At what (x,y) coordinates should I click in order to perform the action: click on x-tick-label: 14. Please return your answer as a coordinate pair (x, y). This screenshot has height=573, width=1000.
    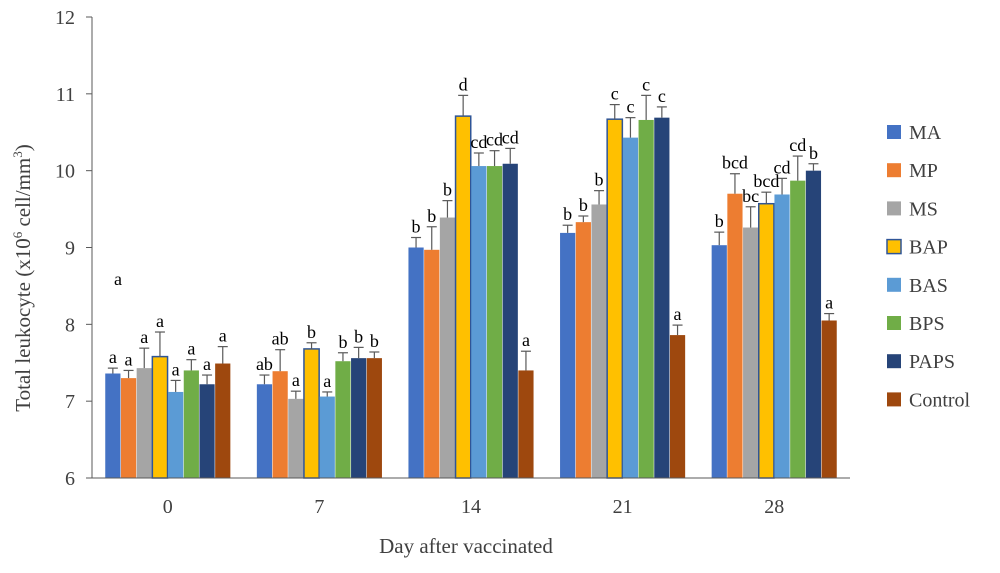
    Looking at the image, I should click on (471, 507).